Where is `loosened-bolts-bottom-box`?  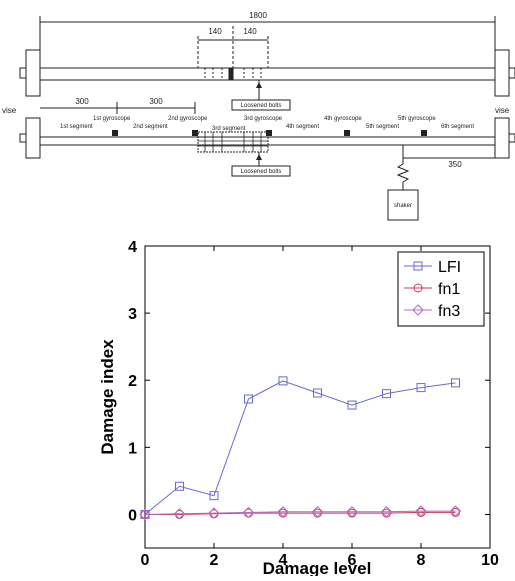 loosened-bolts-bottom-box is located at coordinates (261, 171).